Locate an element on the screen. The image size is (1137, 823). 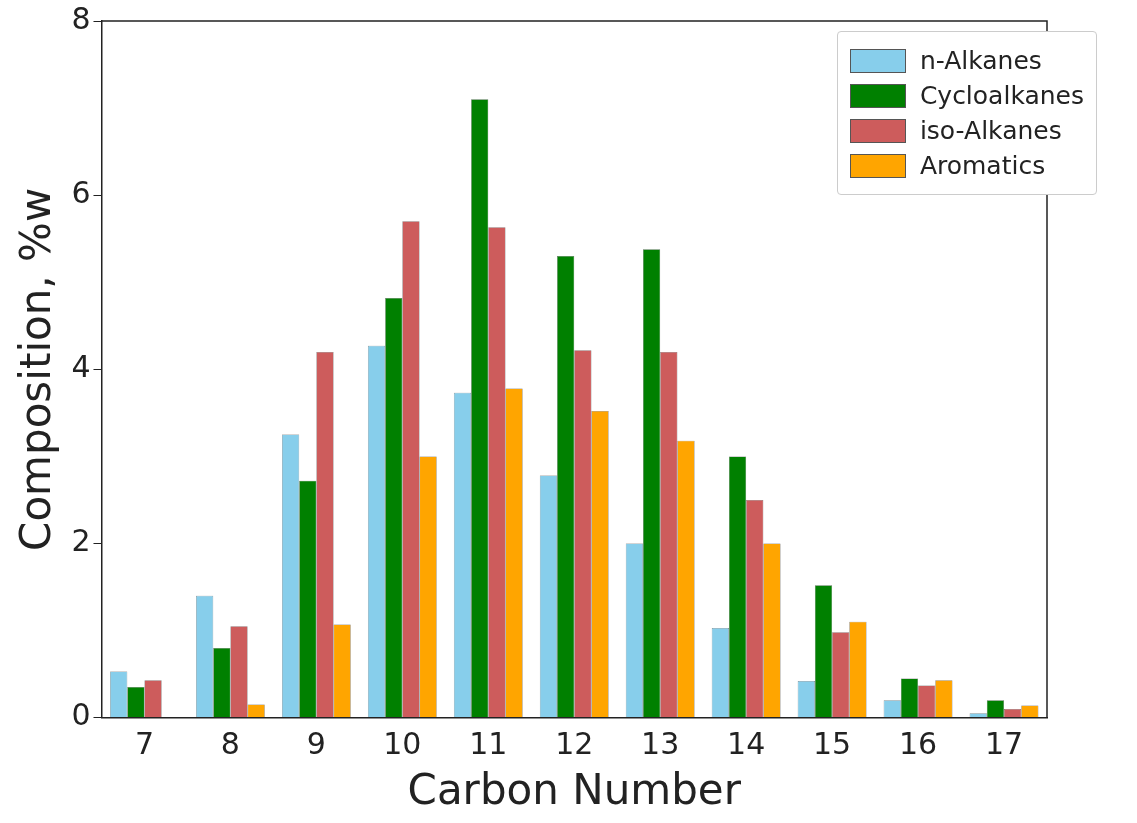
y-tick-label: 2 is located at coordinates (81, 541).